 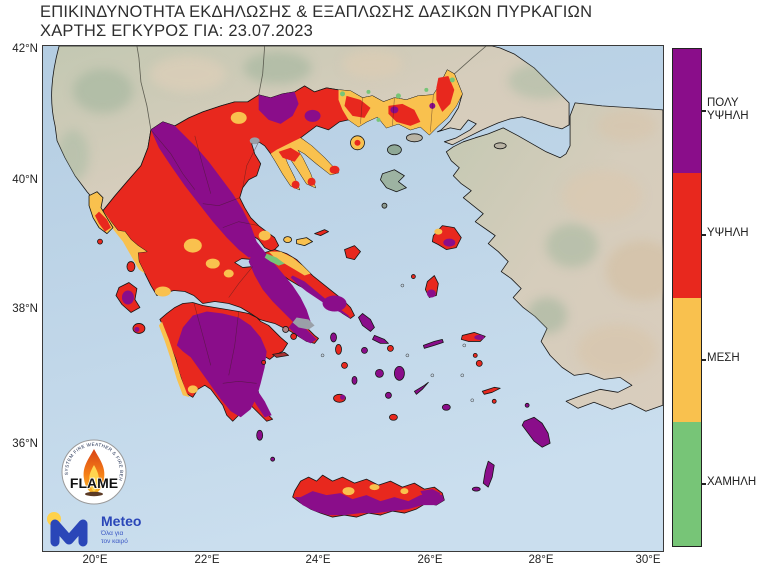 I want to click on legend-label-high: ΥΨΗΛΗ, so click(x=728, y=233).